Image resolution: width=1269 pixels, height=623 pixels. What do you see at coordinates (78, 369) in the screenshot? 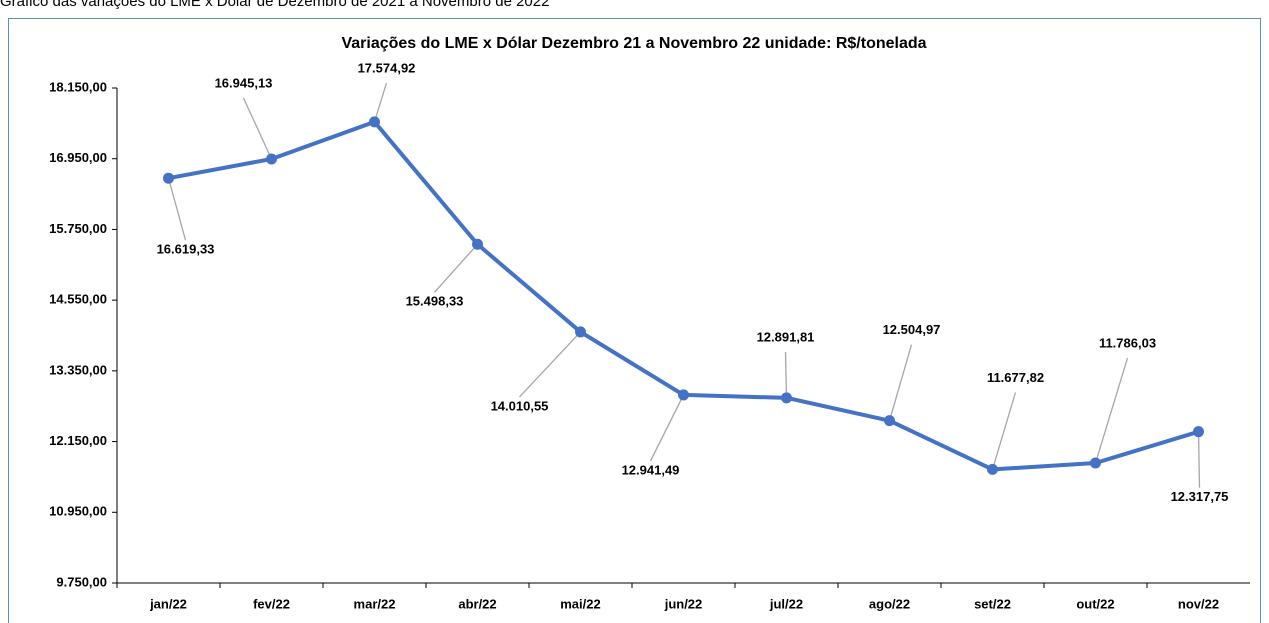
I see `y-tick-label: 13.350,00` at bounding box center [78, 369].